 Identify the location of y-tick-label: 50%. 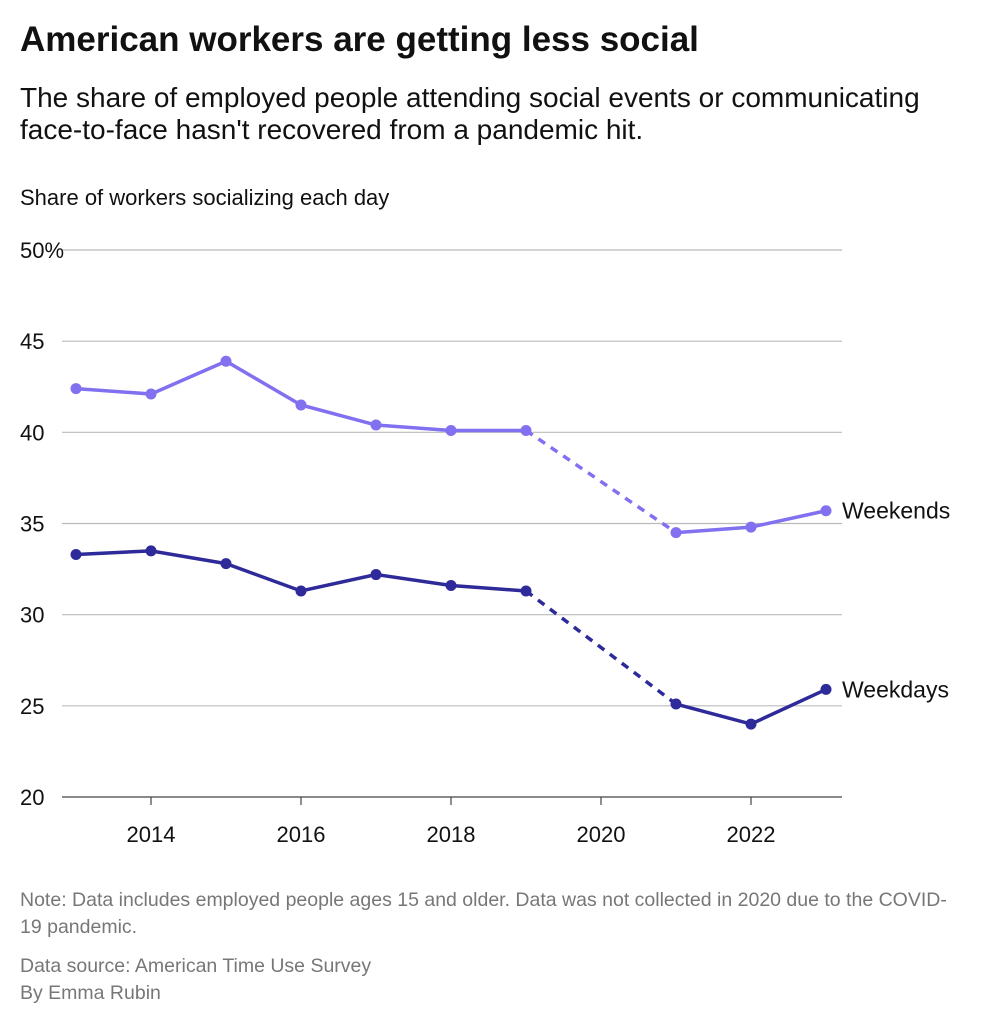
(42, 250).